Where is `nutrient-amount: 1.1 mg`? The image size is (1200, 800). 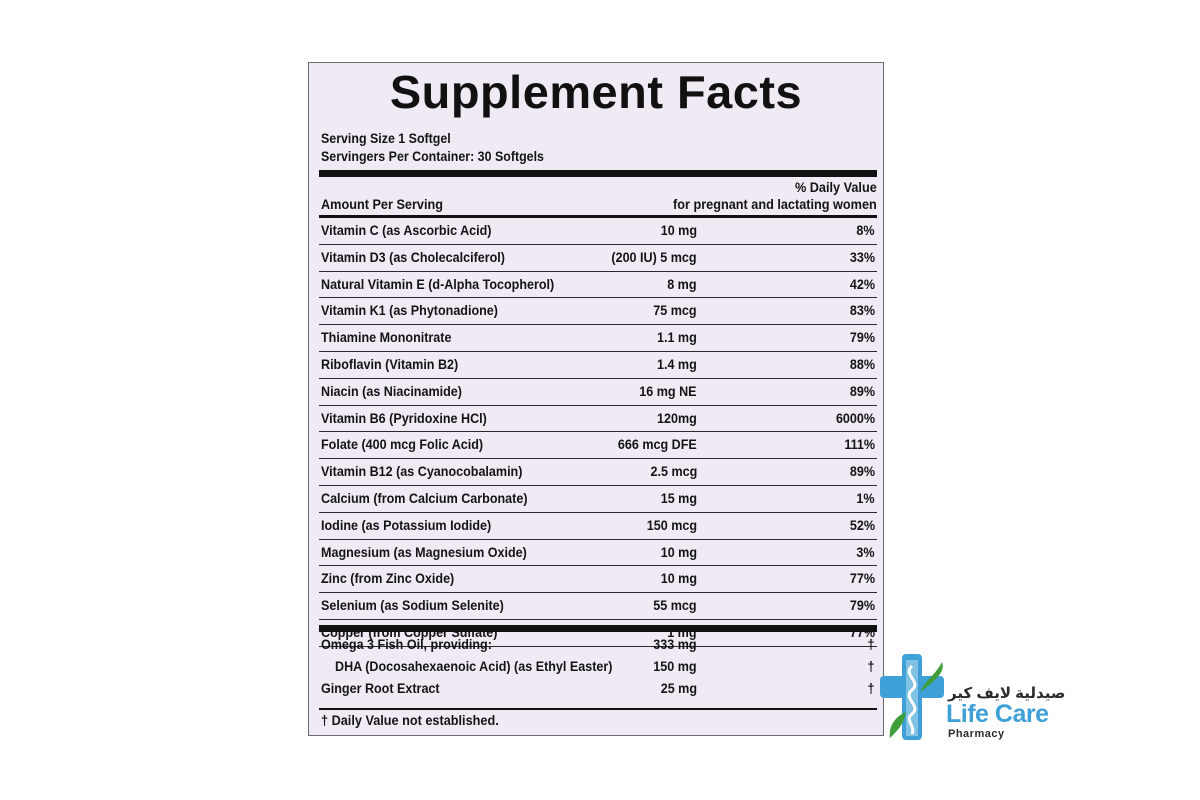
nutrient-amount: 1.1 mg is located at coordinates (677, 338).